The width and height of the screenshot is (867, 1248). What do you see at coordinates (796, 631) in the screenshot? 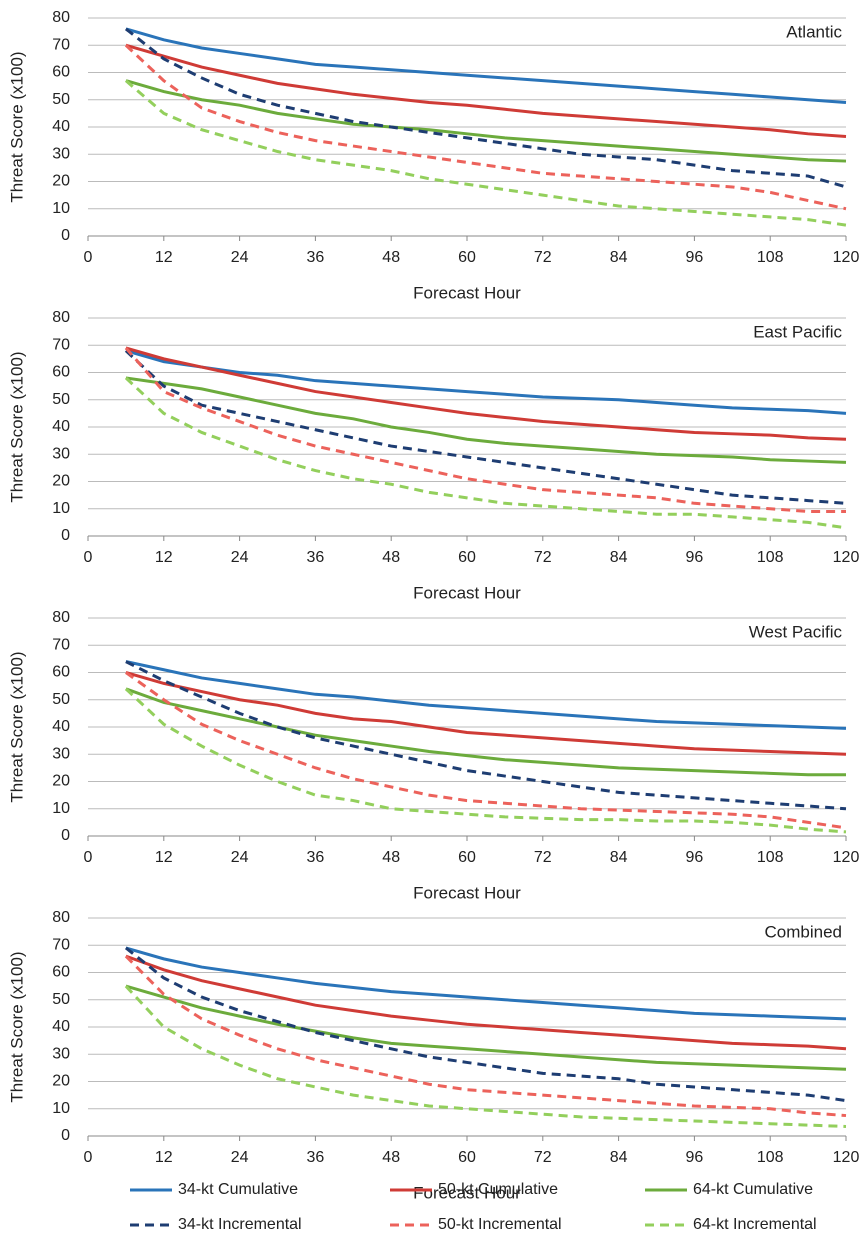
I see `panel-title: West Pacific` at bounding box center [796, 631].